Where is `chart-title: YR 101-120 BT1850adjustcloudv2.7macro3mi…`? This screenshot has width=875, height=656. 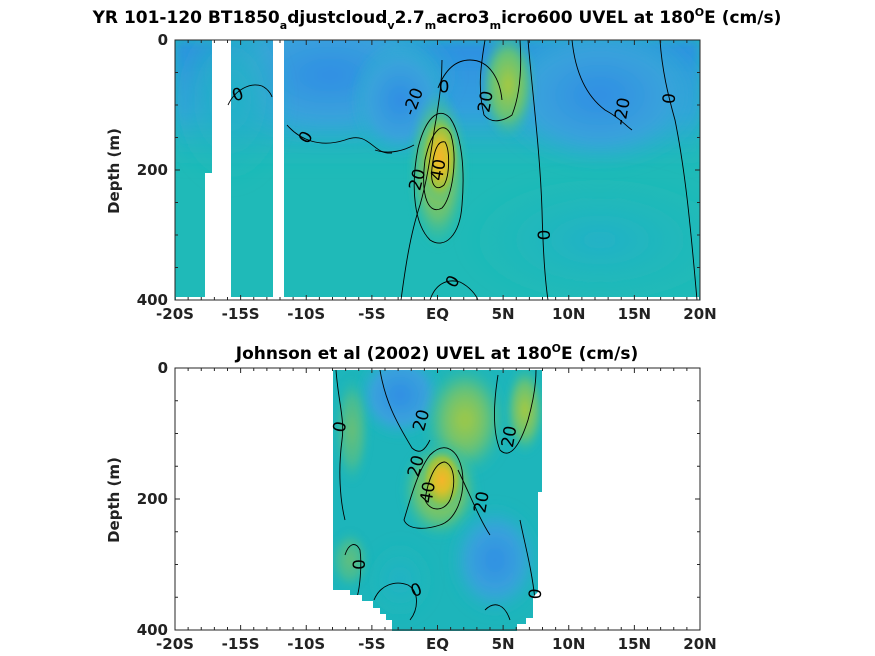 chart-title: YR 101-120 BT1850adjustcloudv2.7macro3mi… is located at coordinates (437, 19).